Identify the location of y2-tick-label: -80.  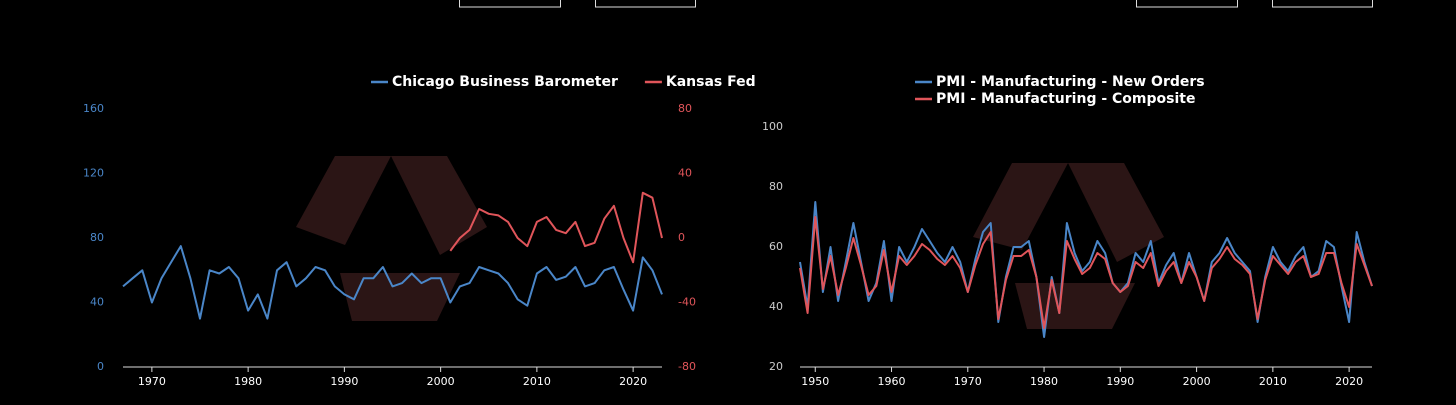
(687, 366).